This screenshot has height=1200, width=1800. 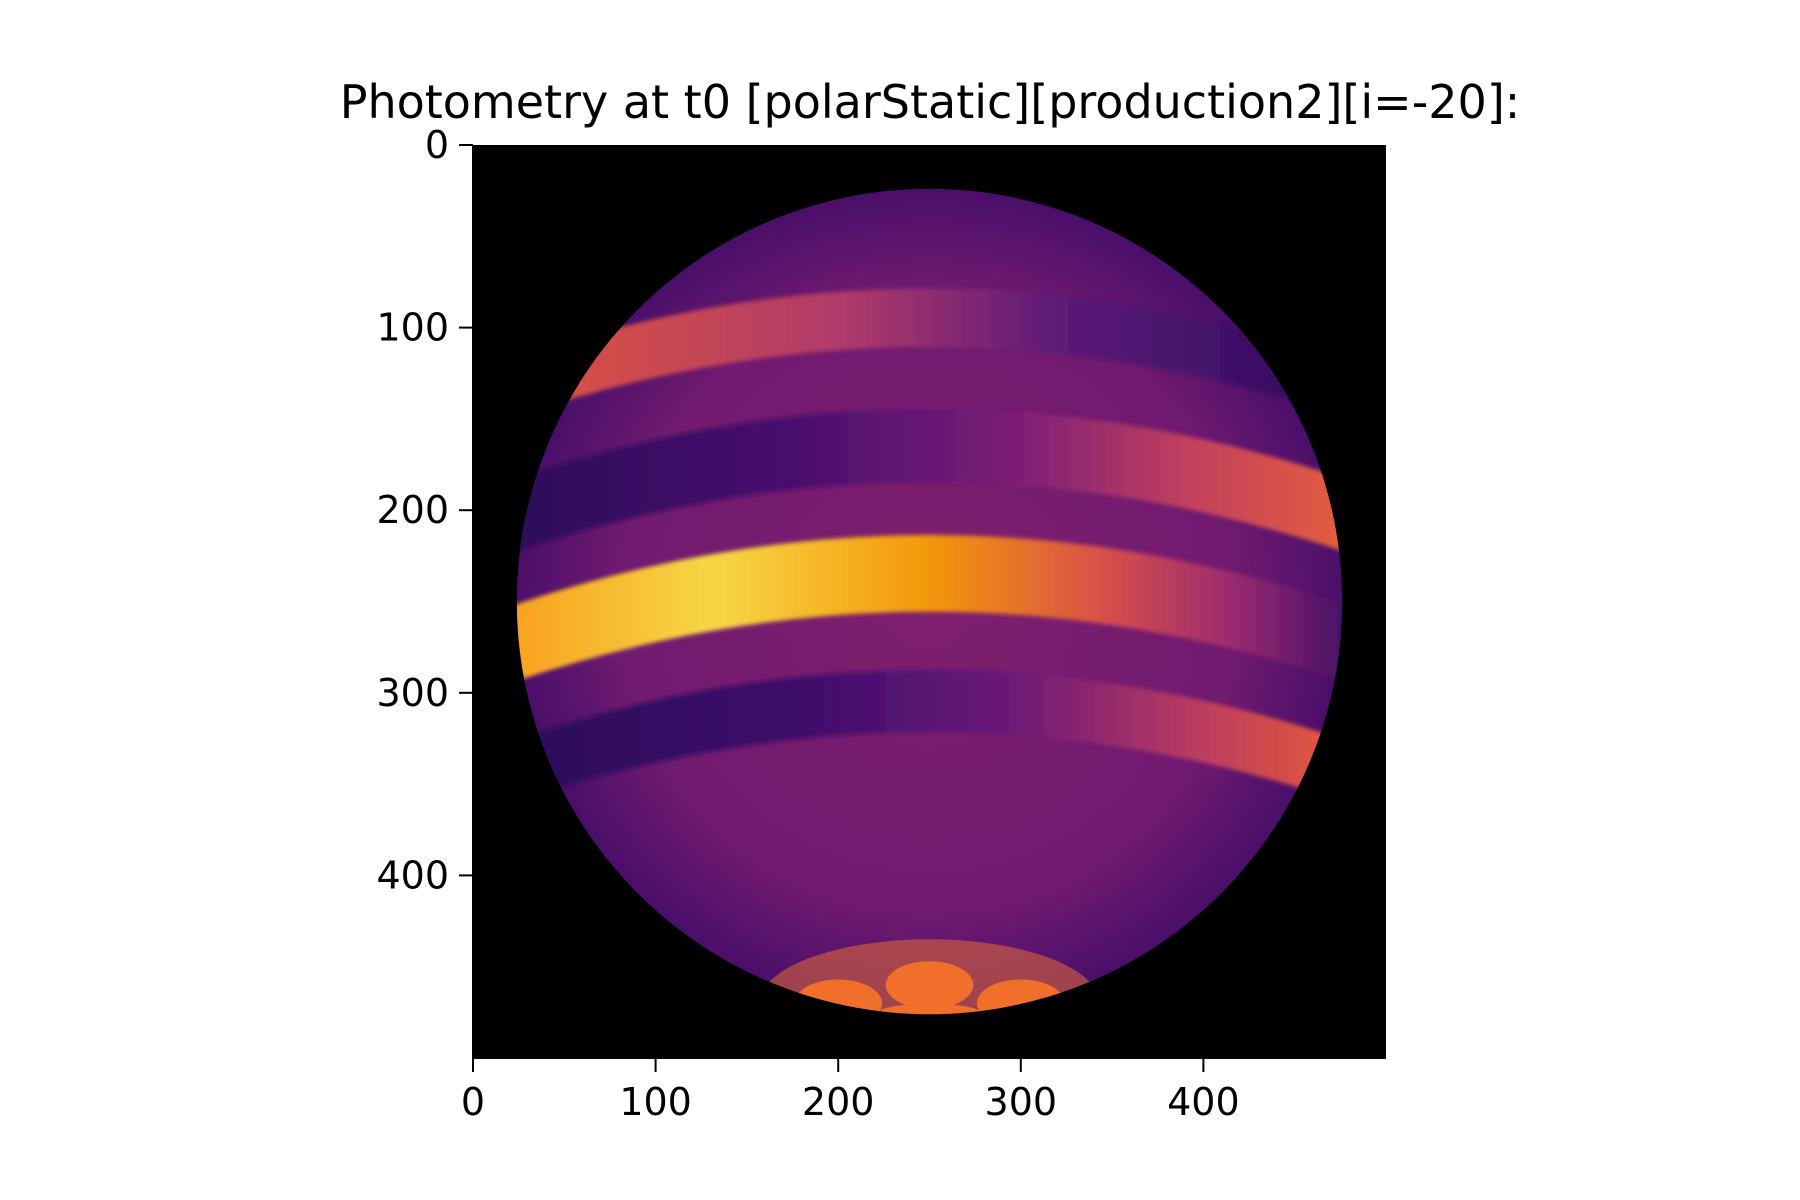 What do you see at coordinates (473, 1102) in the screenshot?
I see `x-tick-label: 0` at bounding box center [473, 1102].